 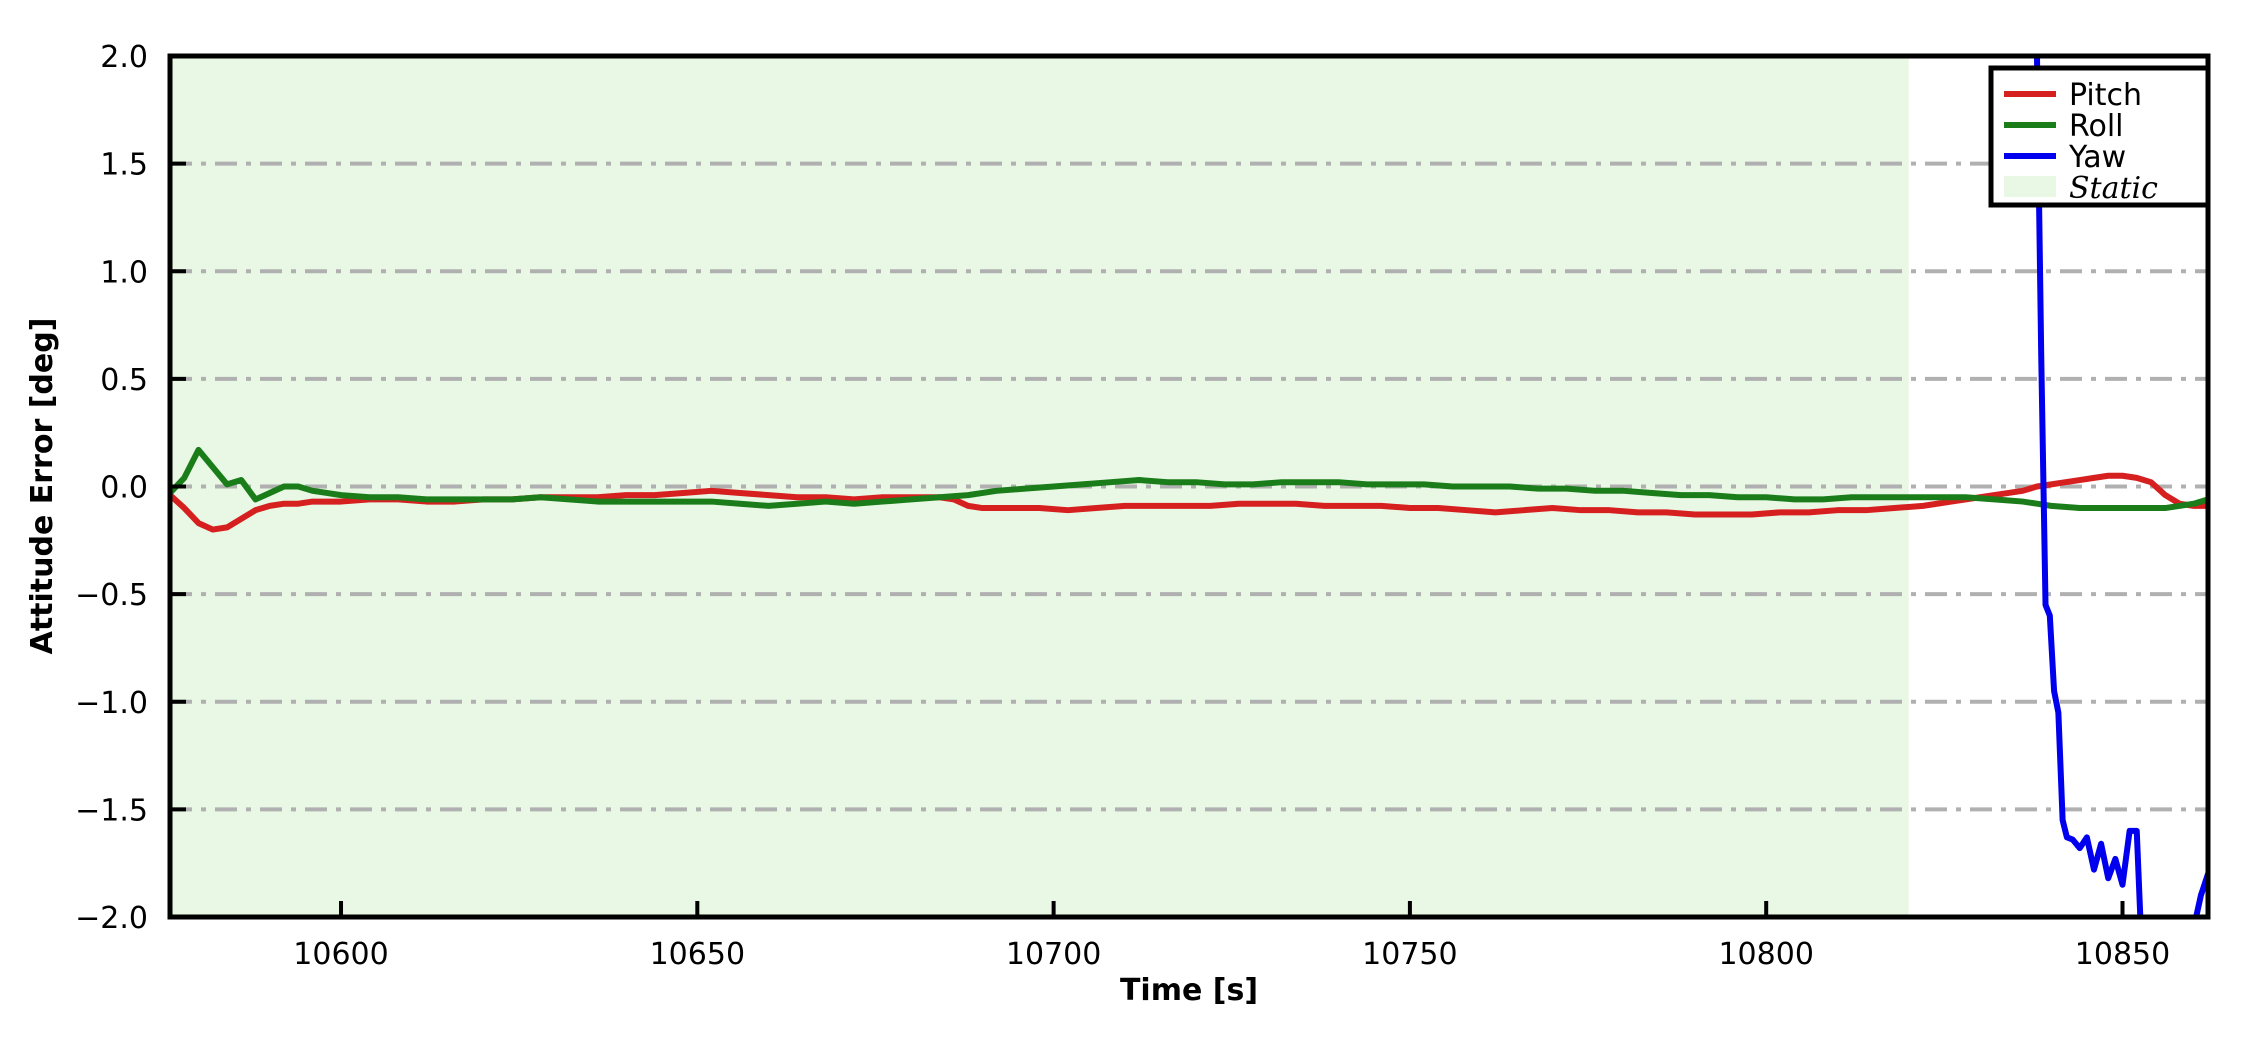 I want to click on legend-swatch-static, so click(x=2030, y=186).